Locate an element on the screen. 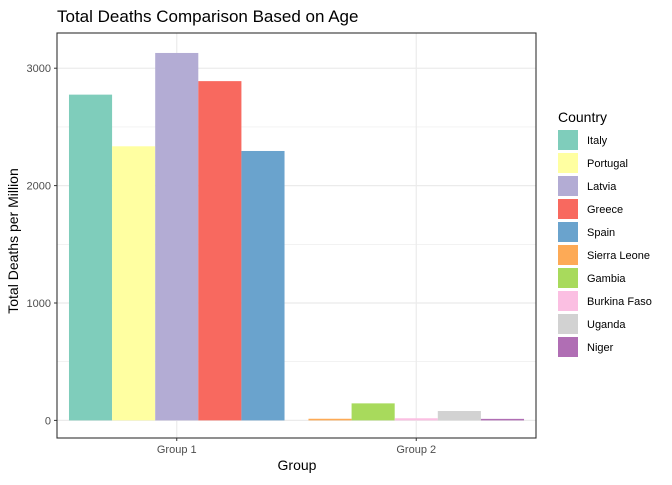 The width and height of the screenshot is (672, 485). legend-label: Niger is located at coordinates (600, 348).